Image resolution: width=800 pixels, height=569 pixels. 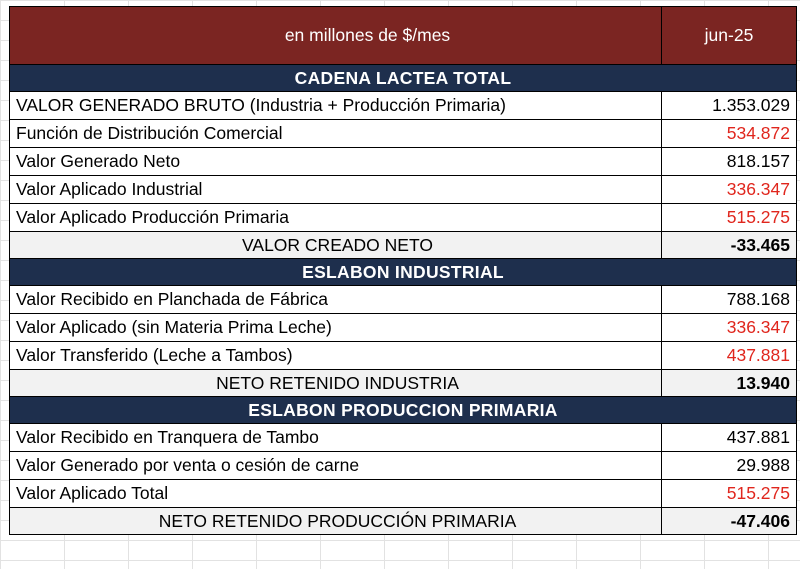 What do you see at coordinates (335, 133) in the screenshot?
I see `row-label-cell: Función de Distribución Comercial` at bounding box center [335, 133].